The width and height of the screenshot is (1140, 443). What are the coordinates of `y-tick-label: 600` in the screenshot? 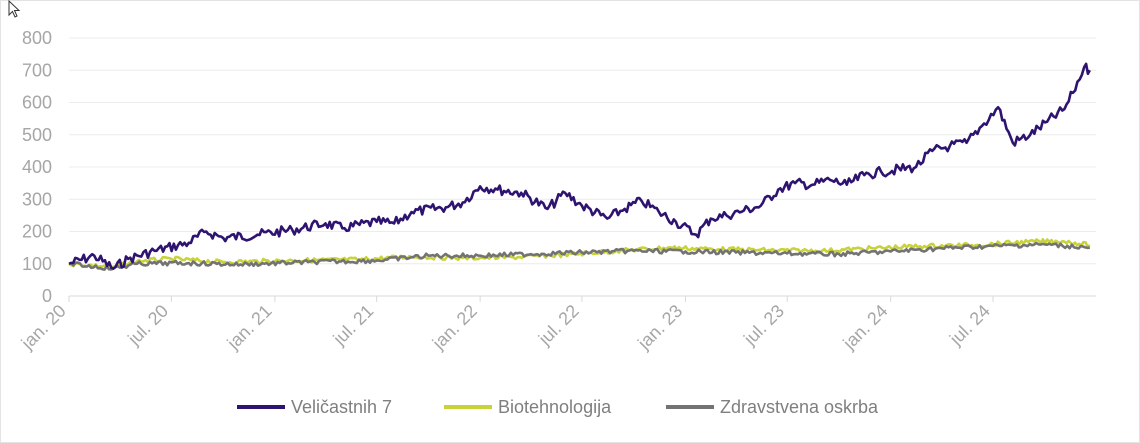 It's located at (37, 103).